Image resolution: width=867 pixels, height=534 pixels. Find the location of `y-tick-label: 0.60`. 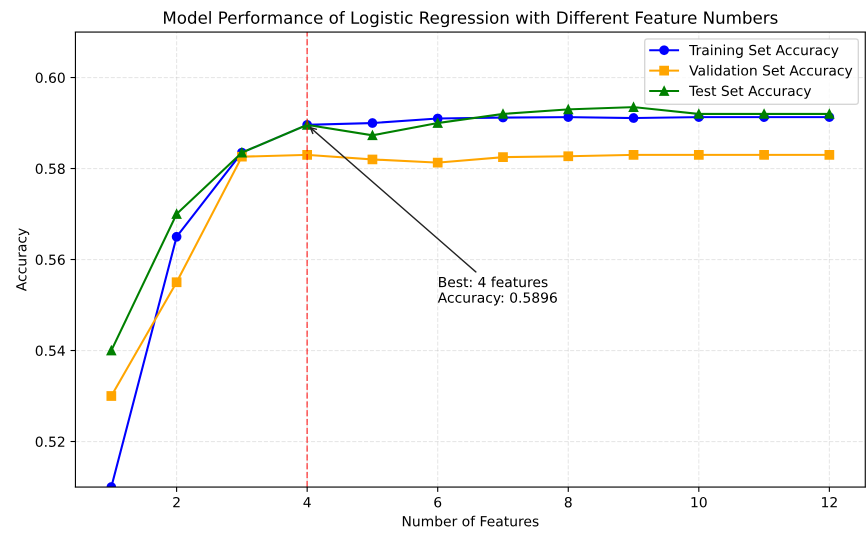

y-tick-label: 0.60 is located at coordinates (50, 78).